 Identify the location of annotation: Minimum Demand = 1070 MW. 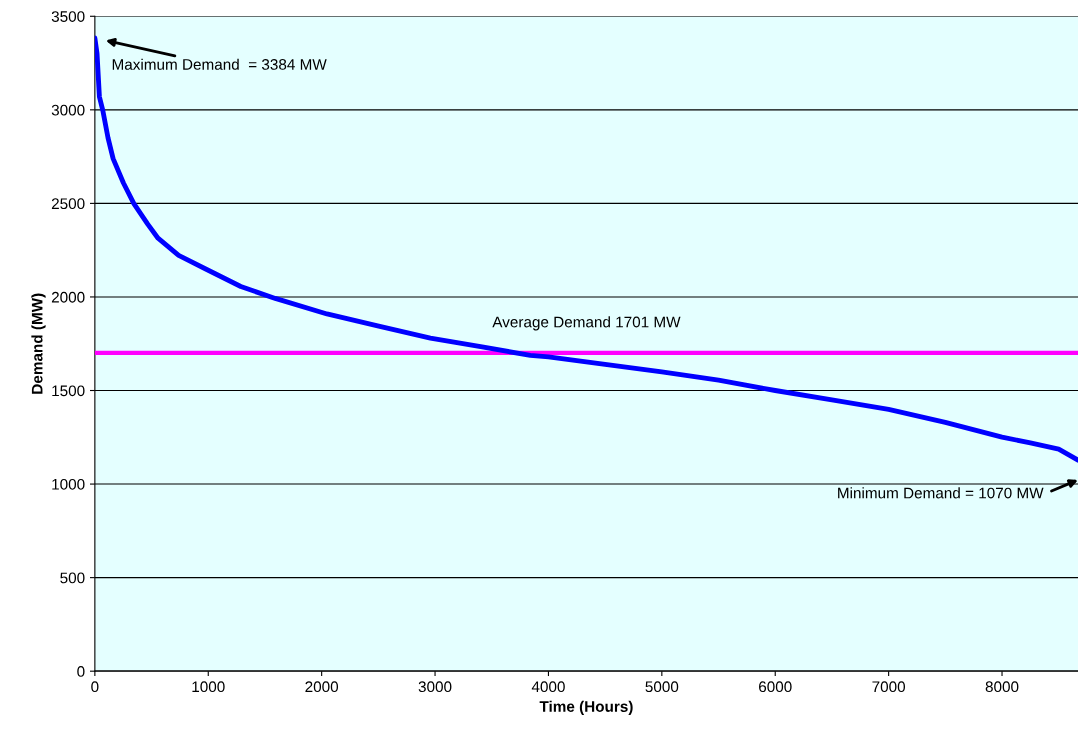
(941, 493).